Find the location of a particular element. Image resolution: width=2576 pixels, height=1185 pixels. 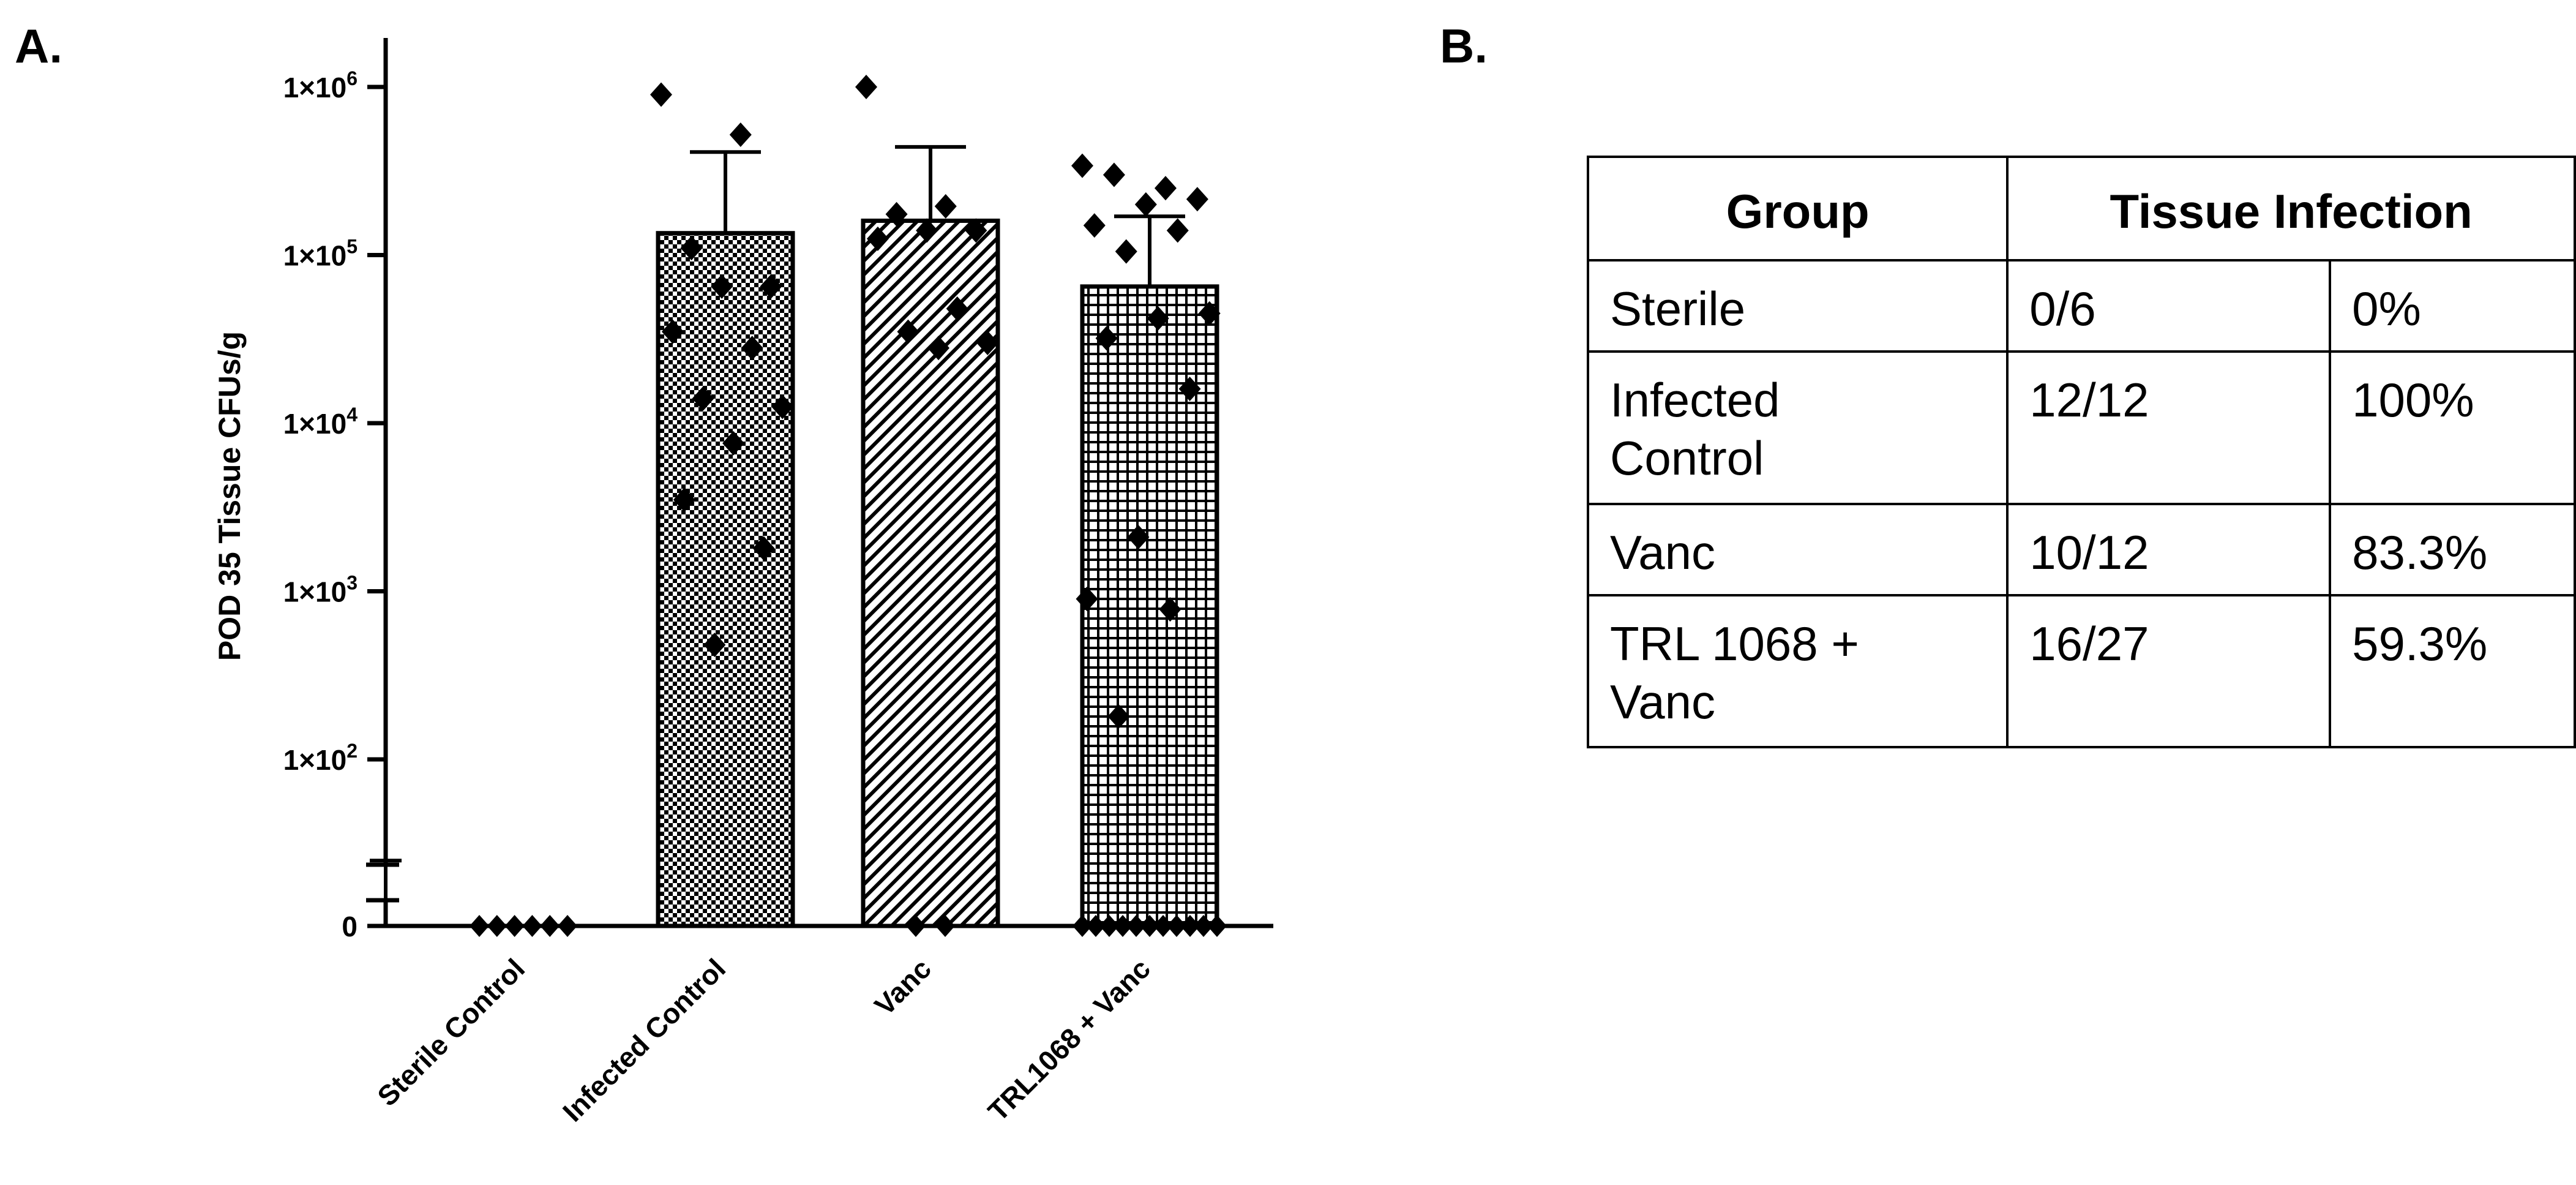

panel-a-label: A. is located at coordinates (39, 46).